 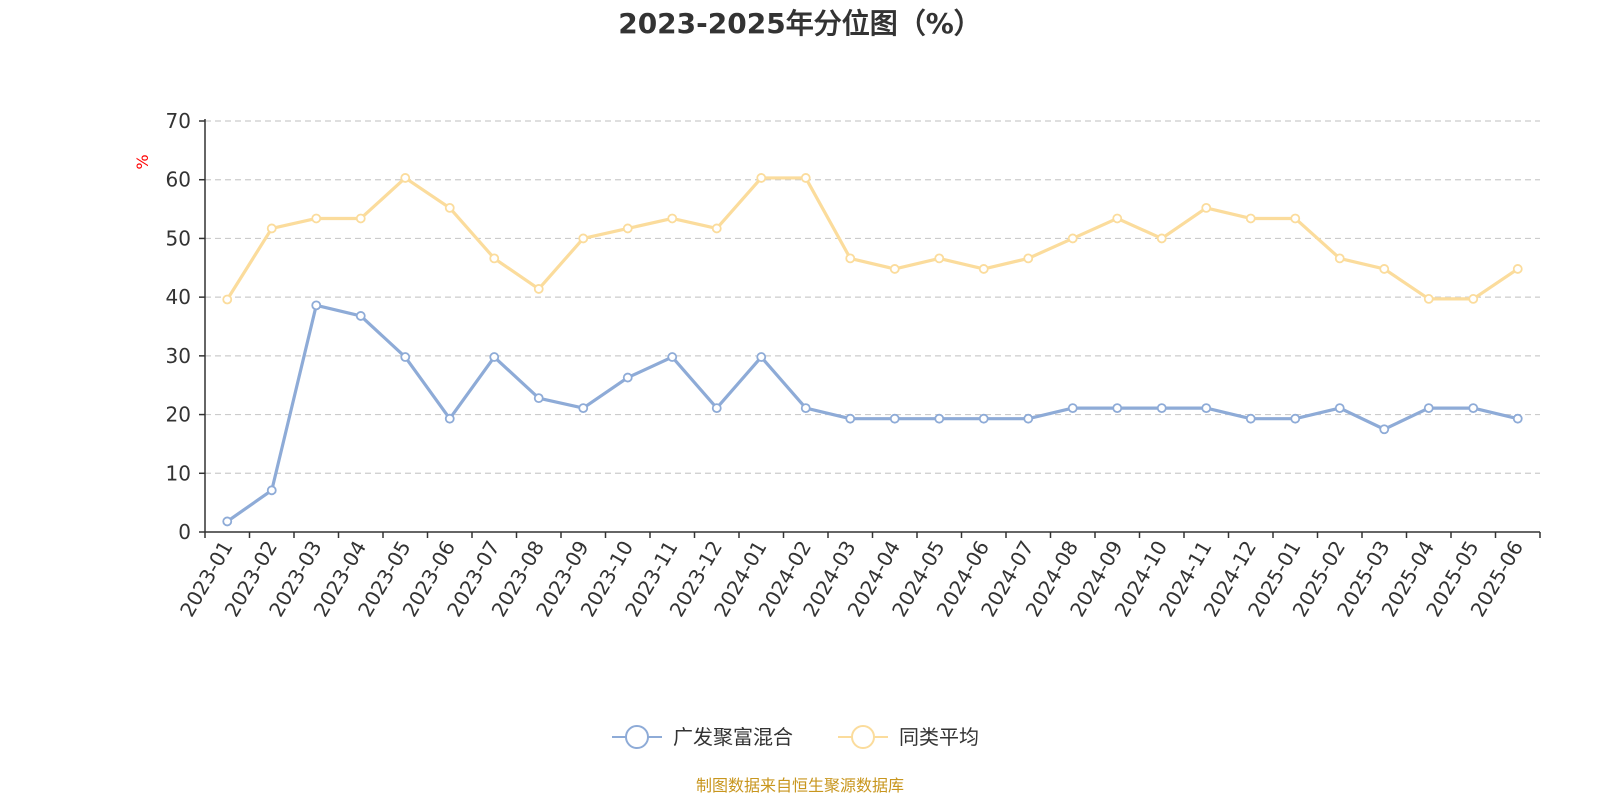 What do you see at coordinates (800, 23) in the screenshot?
I see `chart-title: 2023-2025年分位图（%）` at bounding box center [800, 23].